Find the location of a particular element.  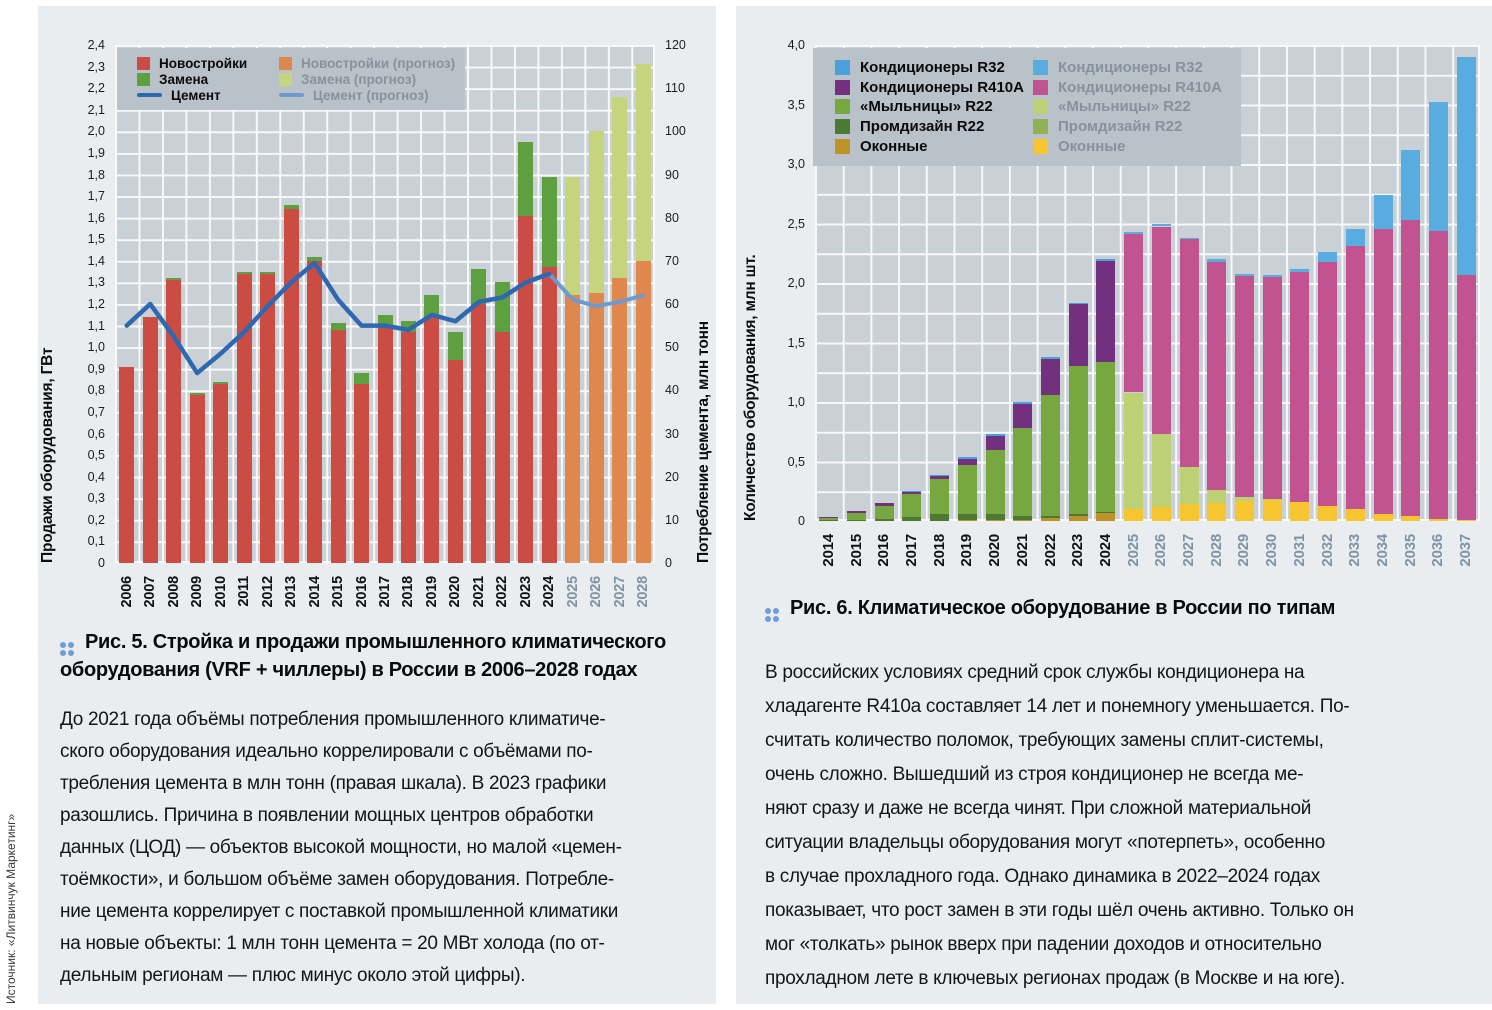

x-axis-year-label: 2019 is located at coordinates (967, 550).